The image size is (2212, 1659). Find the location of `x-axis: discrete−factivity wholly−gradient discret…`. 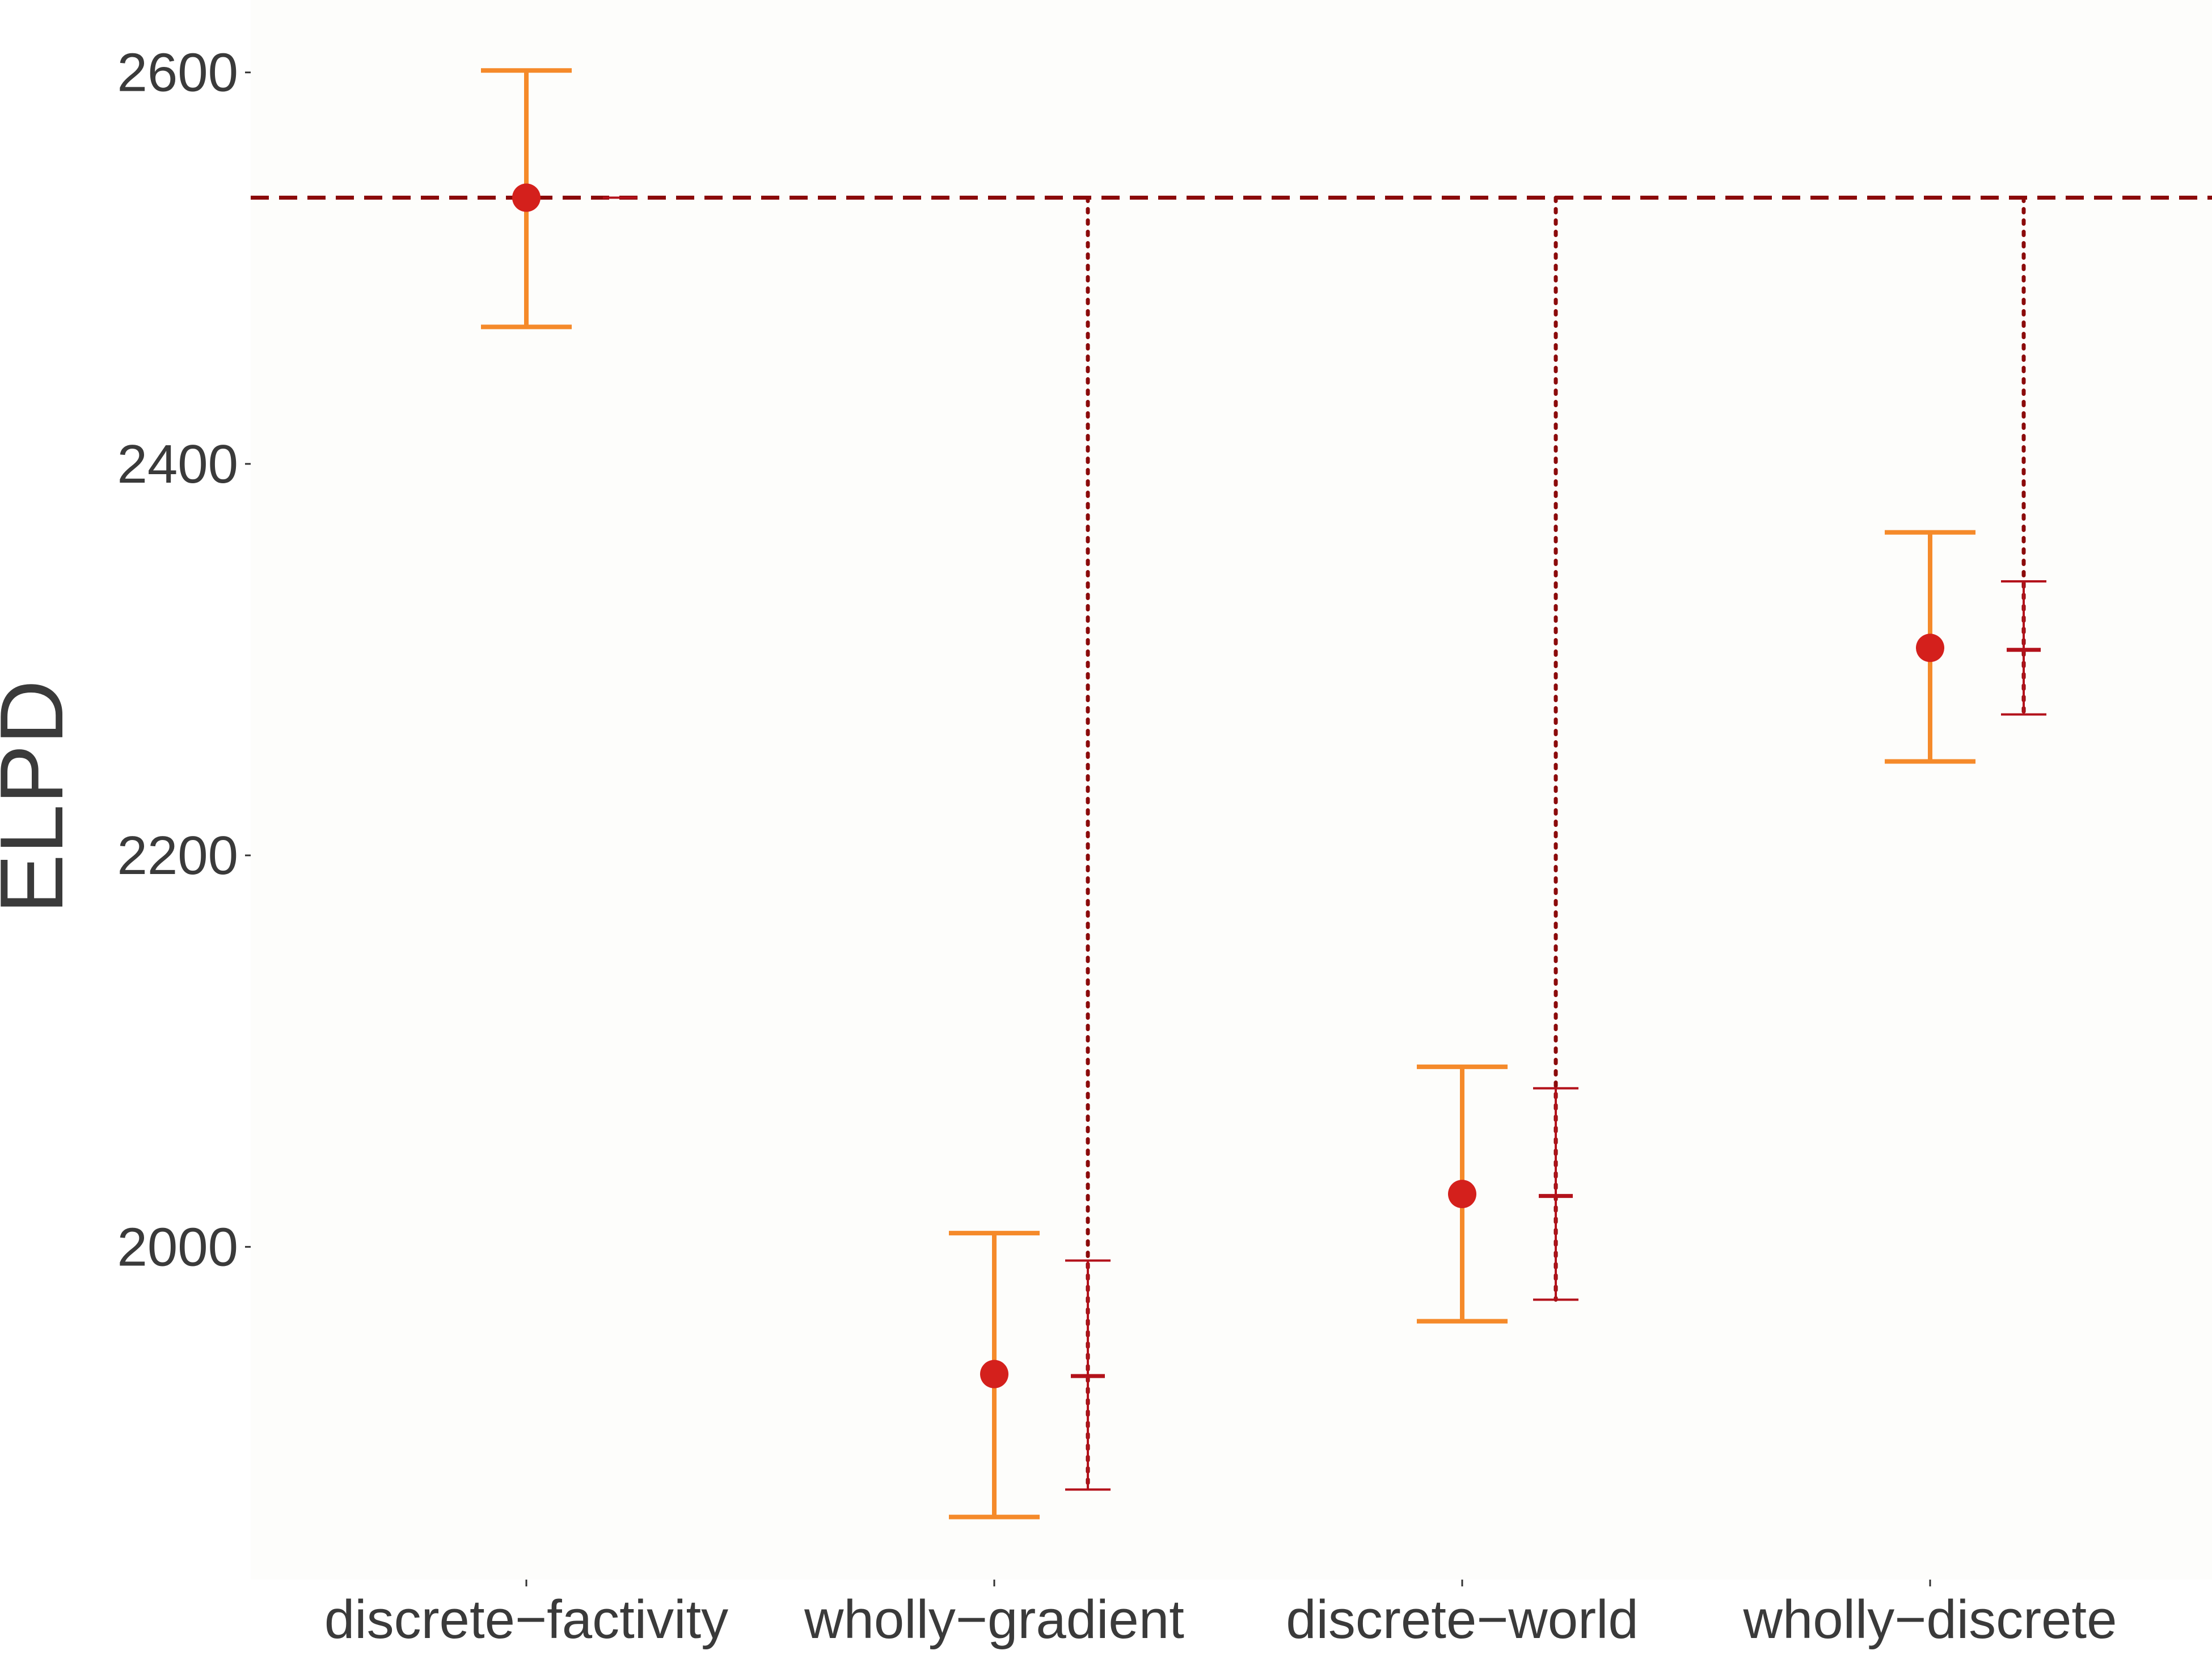

x-axis: discrete−factivity wholly−gradient discret… is located at coordinates (1220, 1615).